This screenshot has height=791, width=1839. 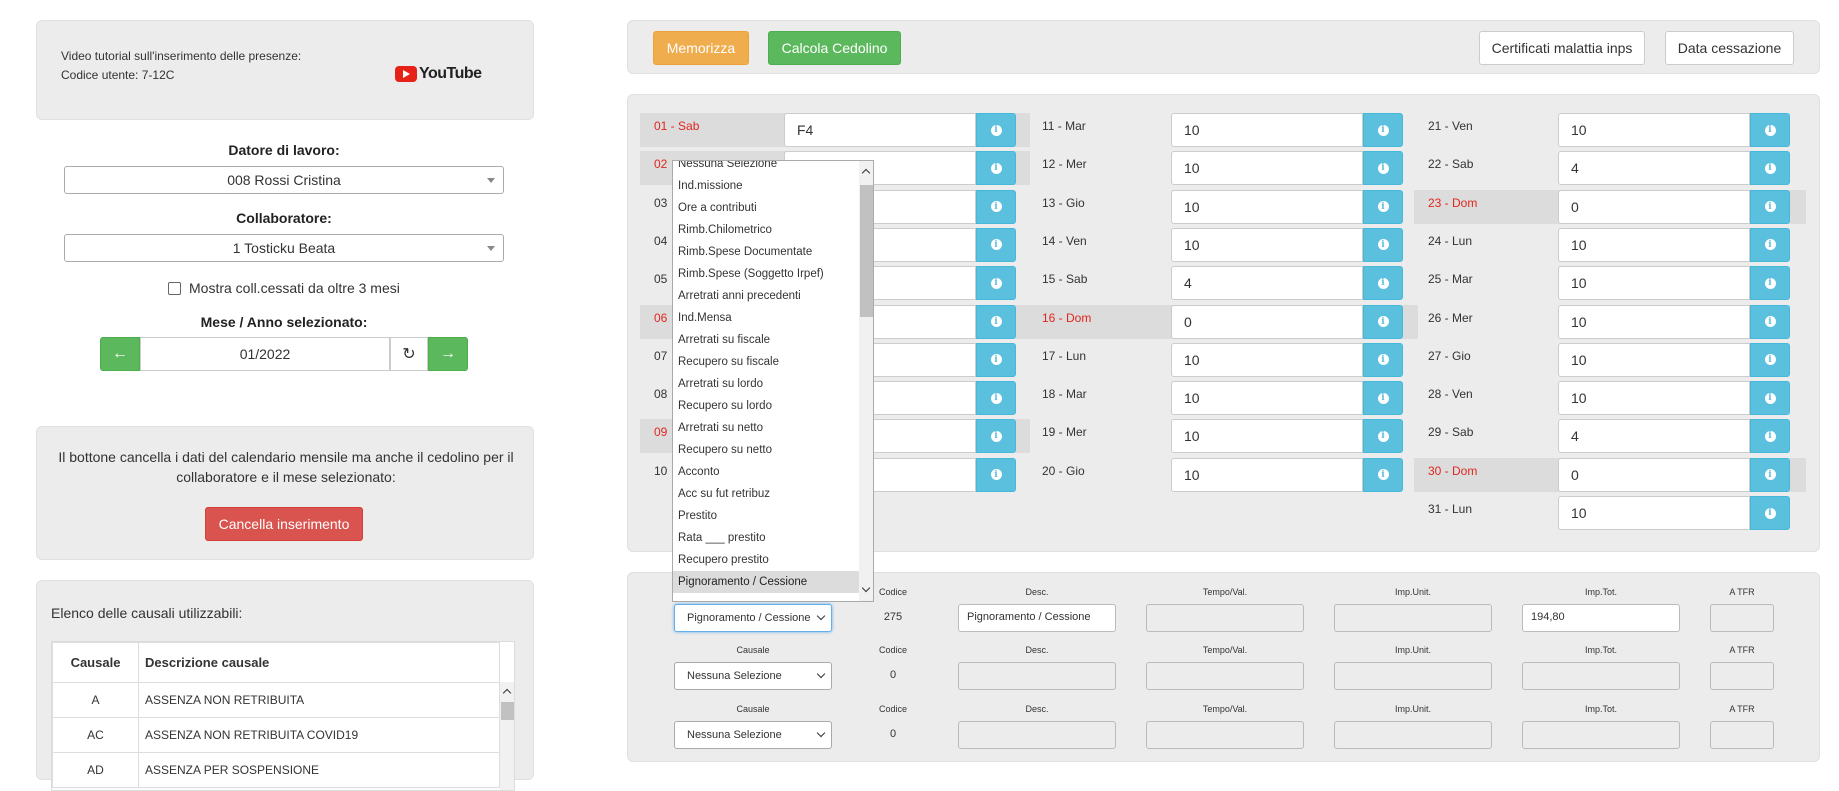 What do you see at coordinates (717, 208) in the screenshot?
I see `dropdown-option: Ore a contributi` at bounding box center [717, 208].